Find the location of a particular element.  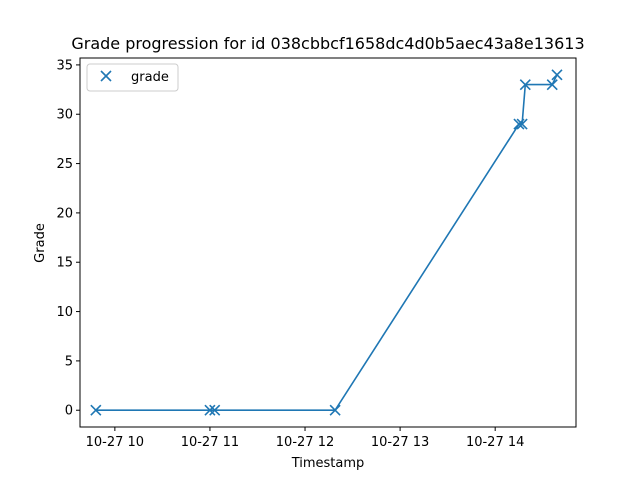

y-tick-label: 20 is located at coordinates (64, 213).